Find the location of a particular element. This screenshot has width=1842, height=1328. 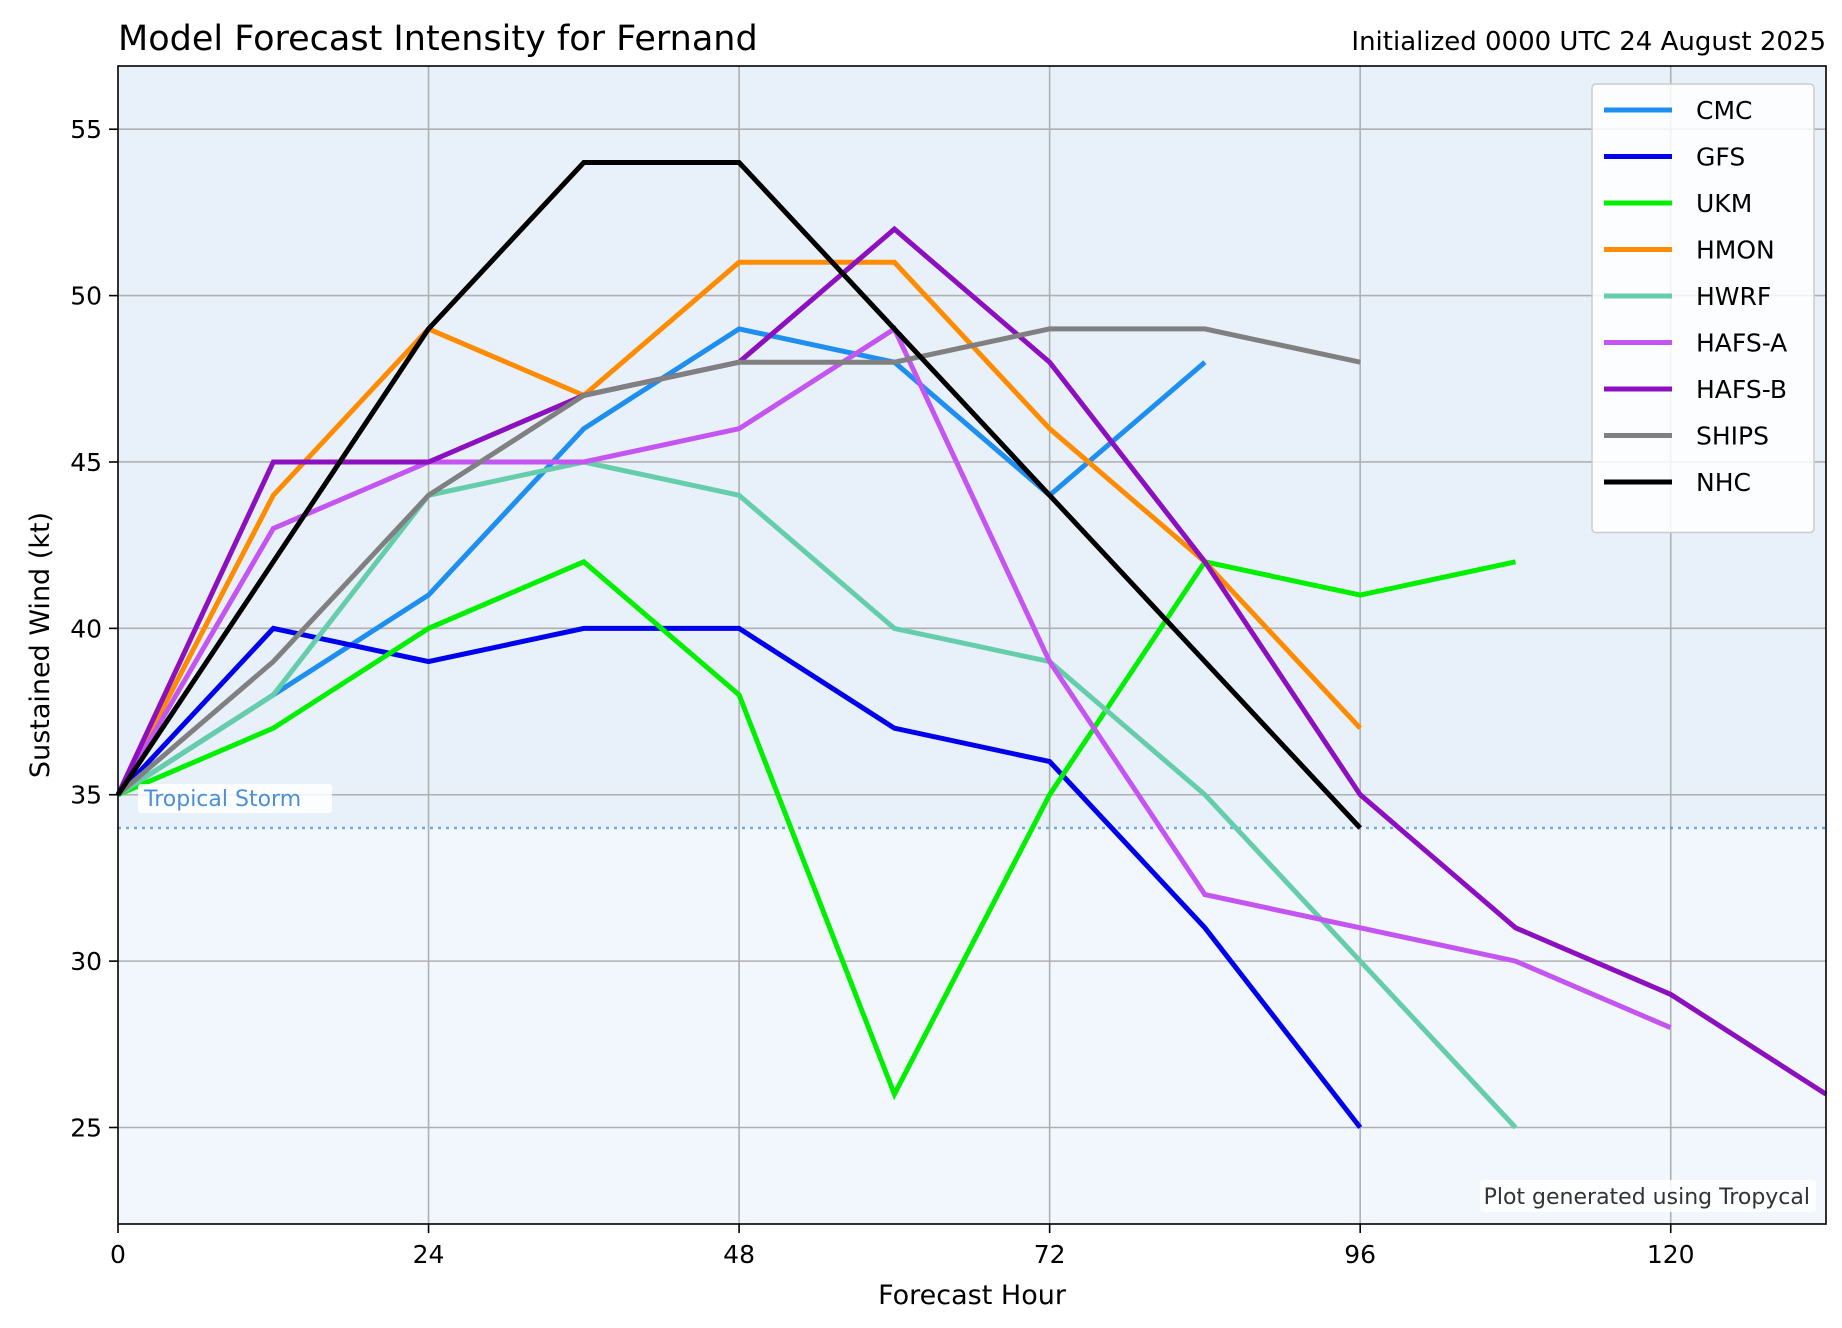

y-tick-label: 45 is located at coordinates (86, 462).